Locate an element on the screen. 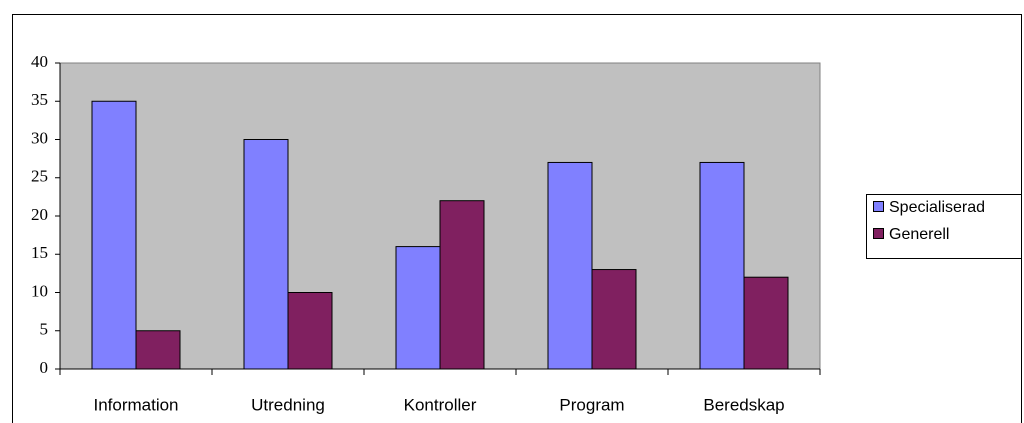 The image size is (1024, 423). y-tick-label: 35 is located at coordinates (39, 99).